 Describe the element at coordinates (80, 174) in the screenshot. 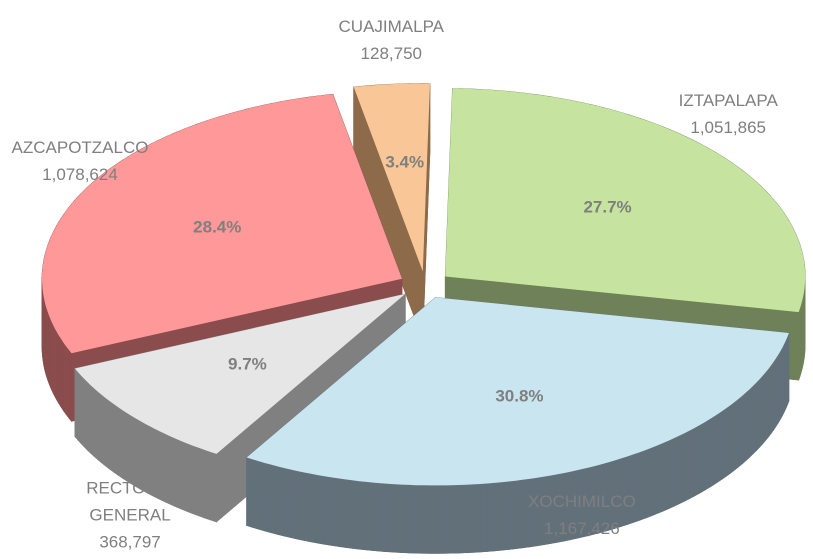

I see `value-label: 1,078,624` at that location.